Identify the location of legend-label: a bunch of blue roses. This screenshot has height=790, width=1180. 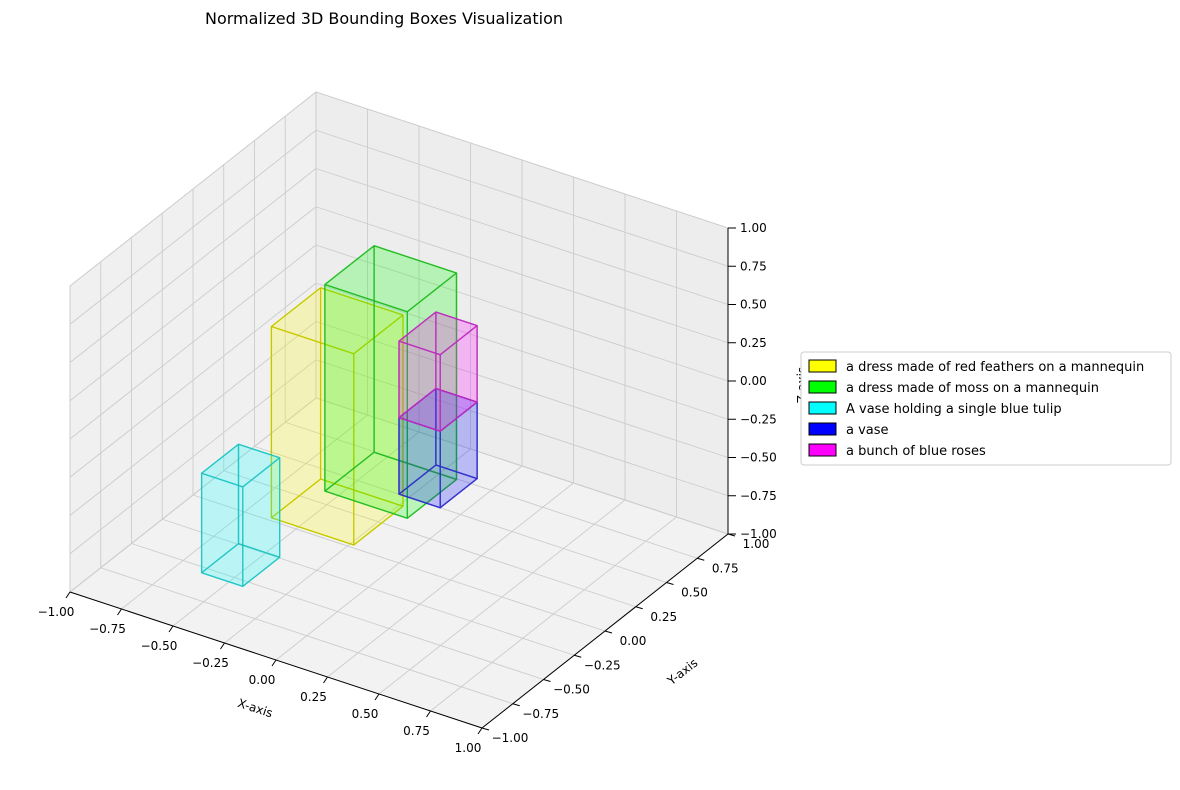
(916, 451).